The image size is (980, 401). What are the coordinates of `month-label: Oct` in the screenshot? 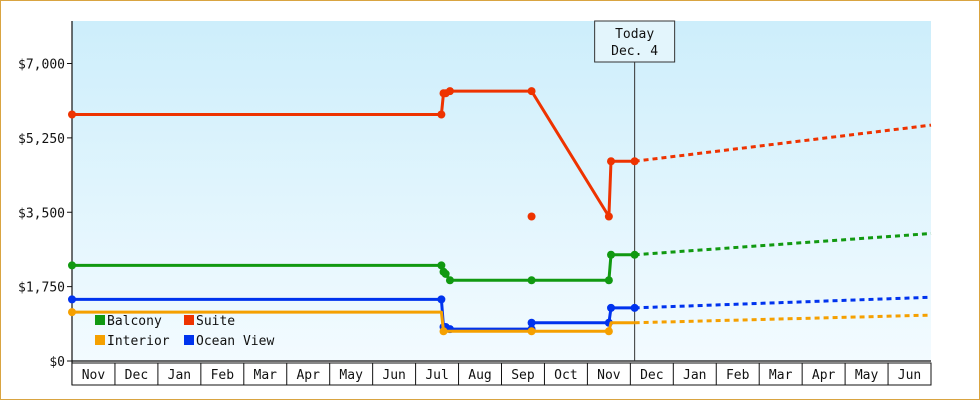 It's located at (565, 375).